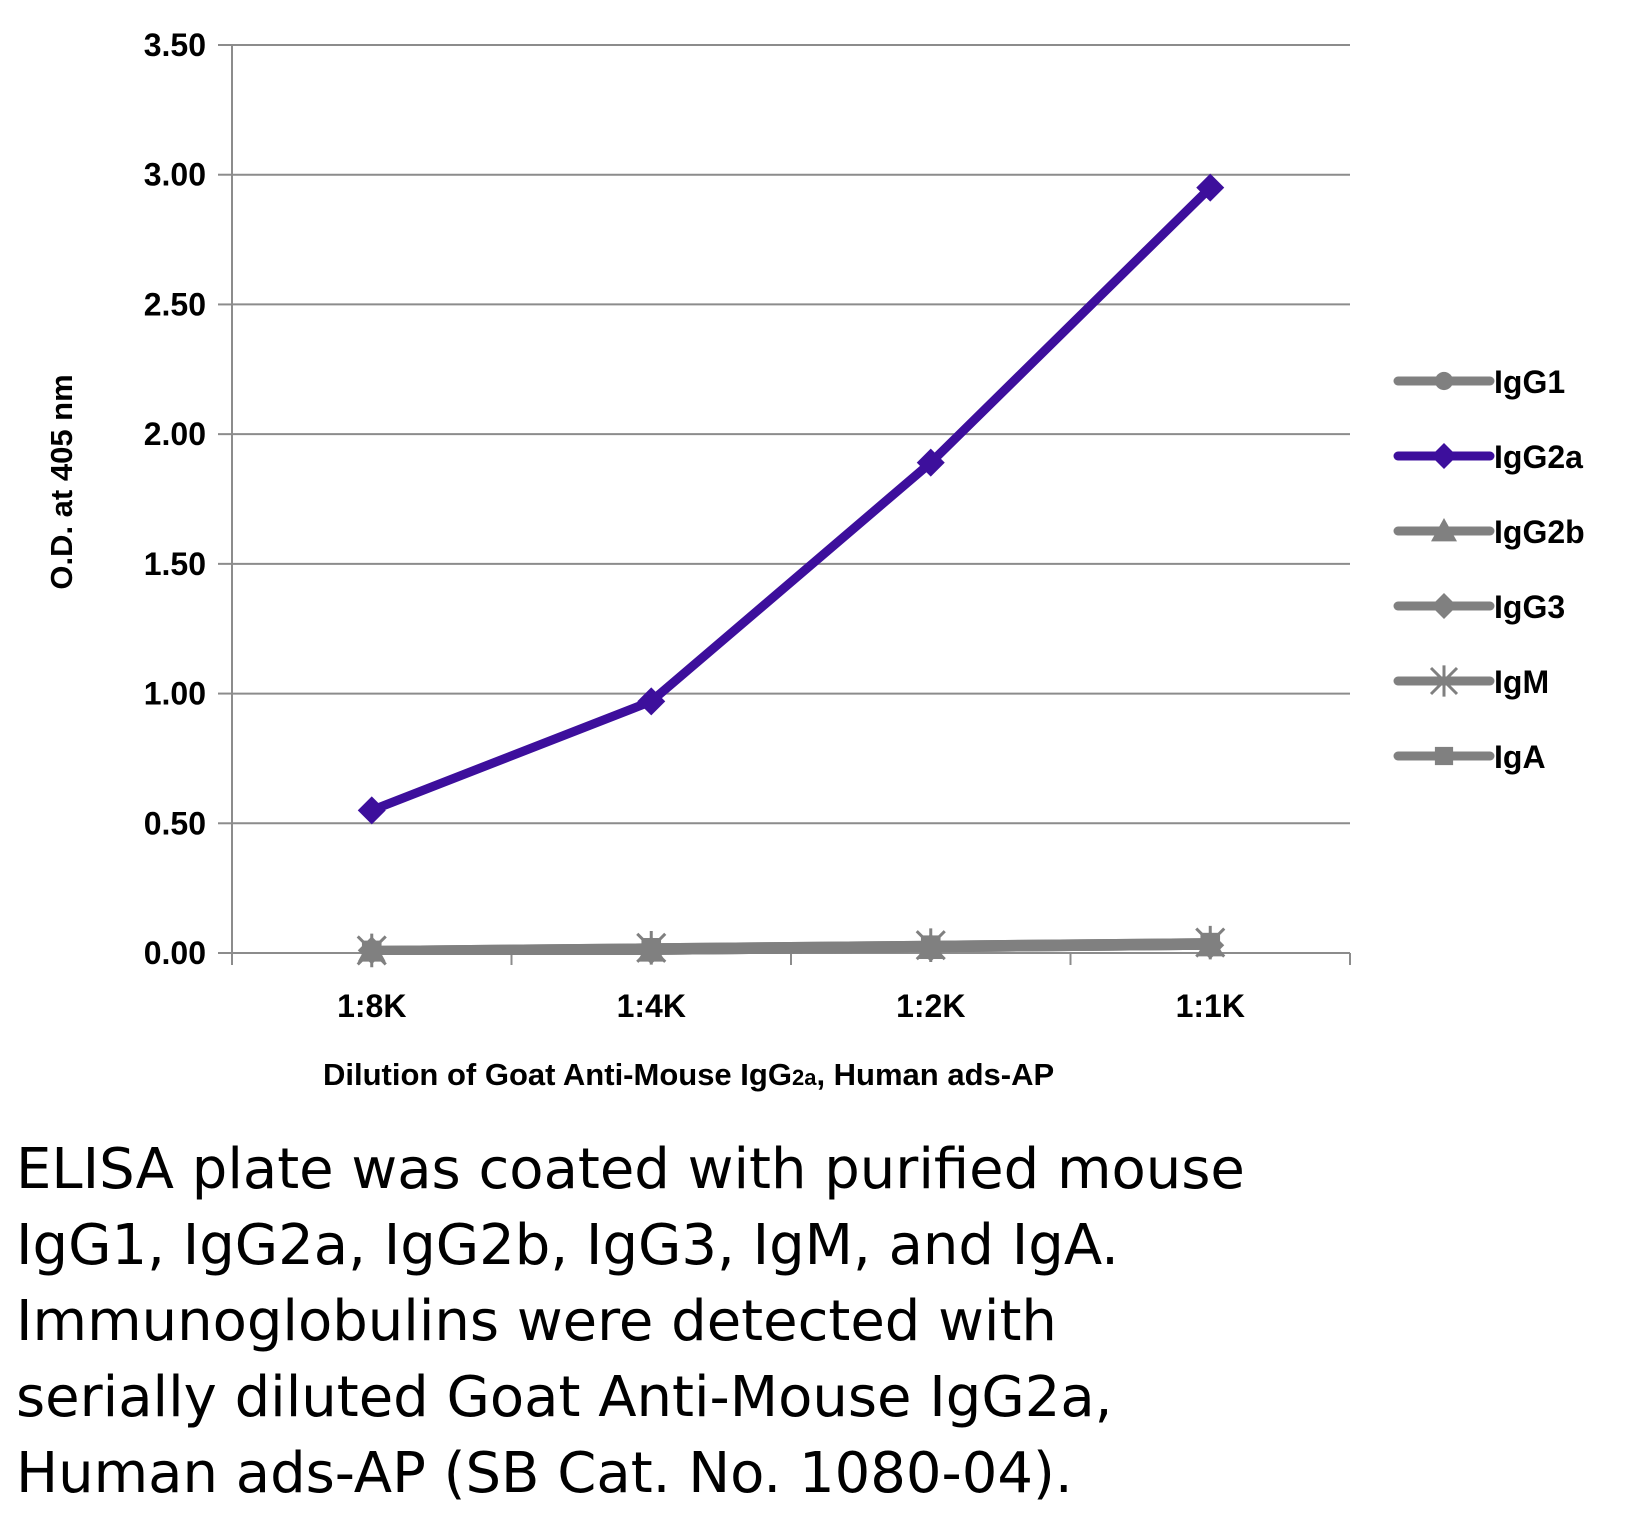  What do you see at coordinates (564, 1397) in the screenshot?
I see `caption-line-4: serially diluted Goat Anti-Mouse IgG2a,` at bounding box center [564, 1397].